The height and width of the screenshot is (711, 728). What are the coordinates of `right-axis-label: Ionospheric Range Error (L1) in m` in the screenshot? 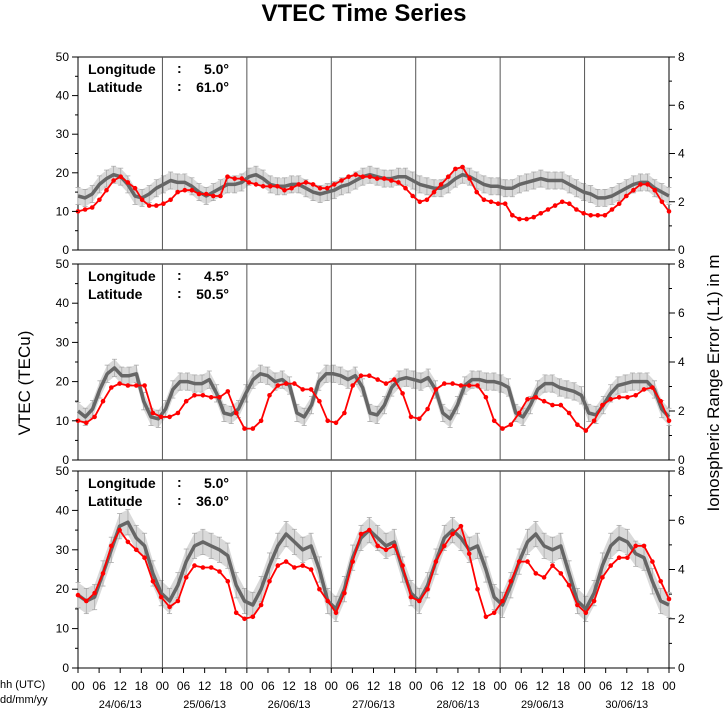 It's located at (713, 382).